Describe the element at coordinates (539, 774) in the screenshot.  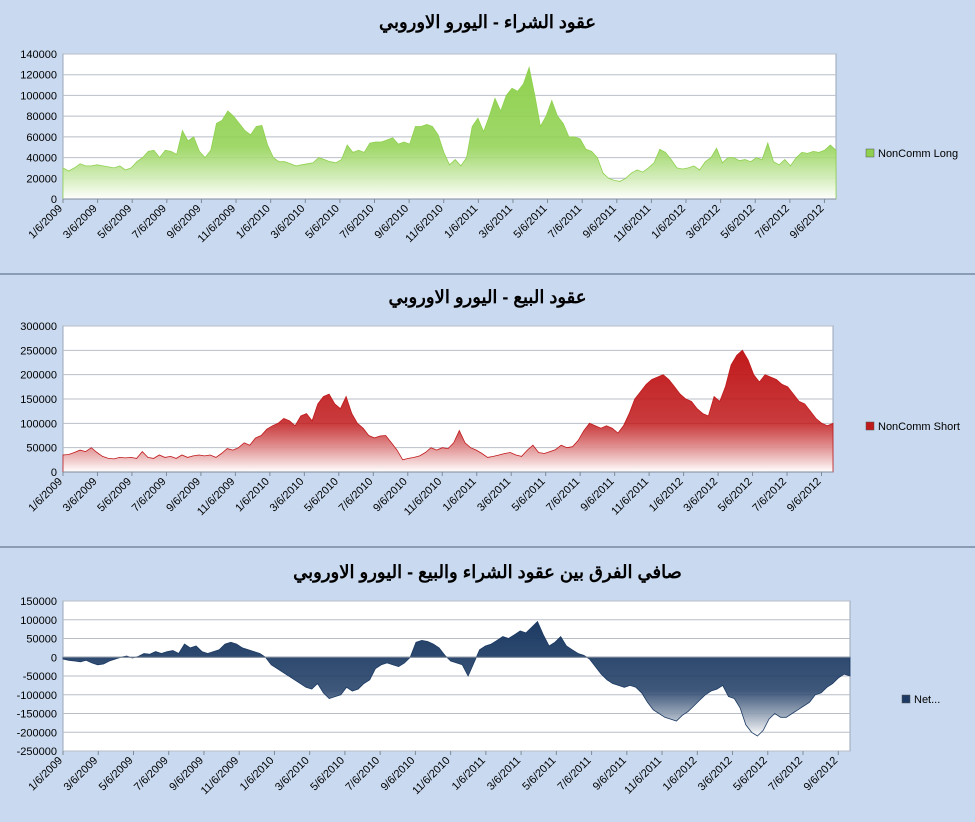
I see `x-tick-label: 5/6/2011` at that location.